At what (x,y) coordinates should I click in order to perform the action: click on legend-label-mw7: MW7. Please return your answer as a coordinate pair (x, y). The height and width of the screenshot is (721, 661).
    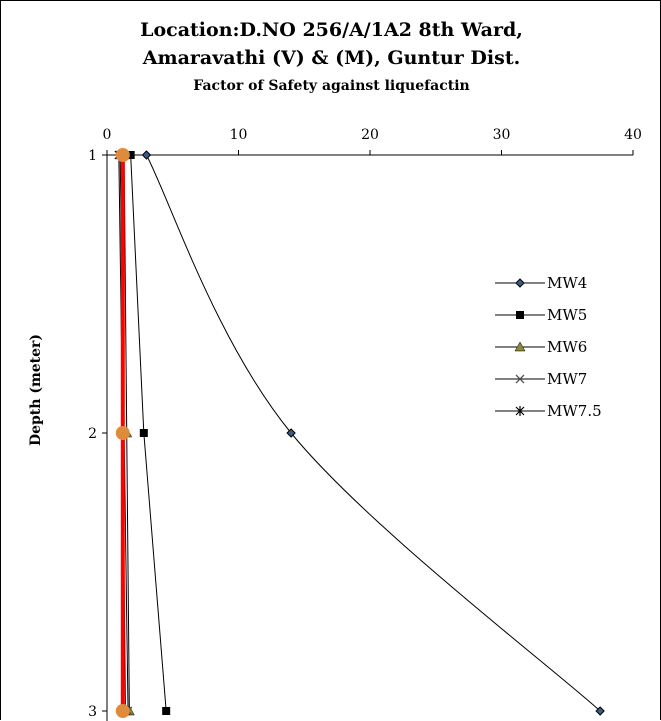
    Looking at the image, I should click on (567, 379).